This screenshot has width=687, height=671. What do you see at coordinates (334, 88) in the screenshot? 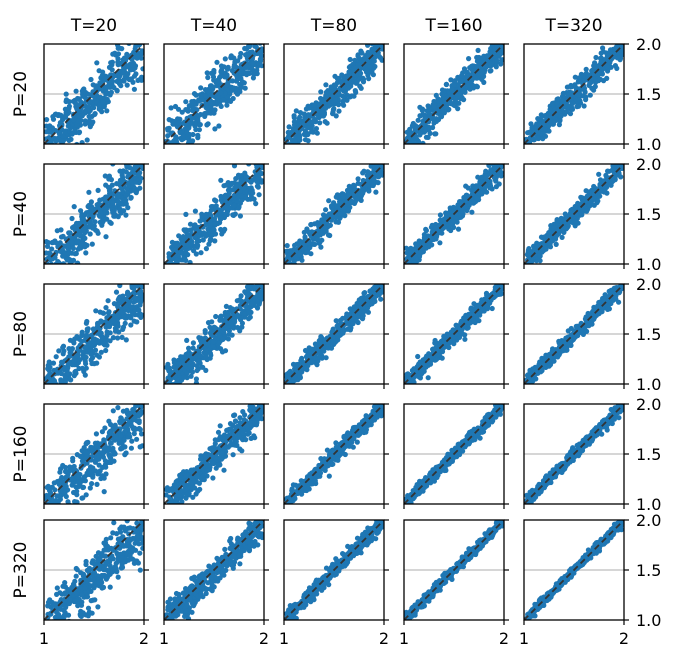
I see `points-r0-c2` at bounding box center [334, 88].